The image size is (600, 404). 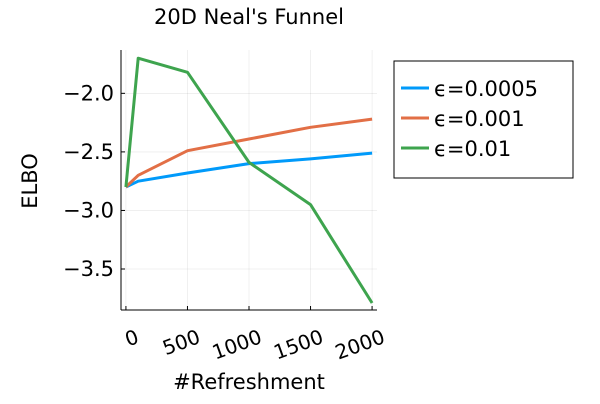 What do you see at coordinates (88, 269) in the screenshot?
I see `y-tick-label: −3.5` at bounding box center [88, 269].